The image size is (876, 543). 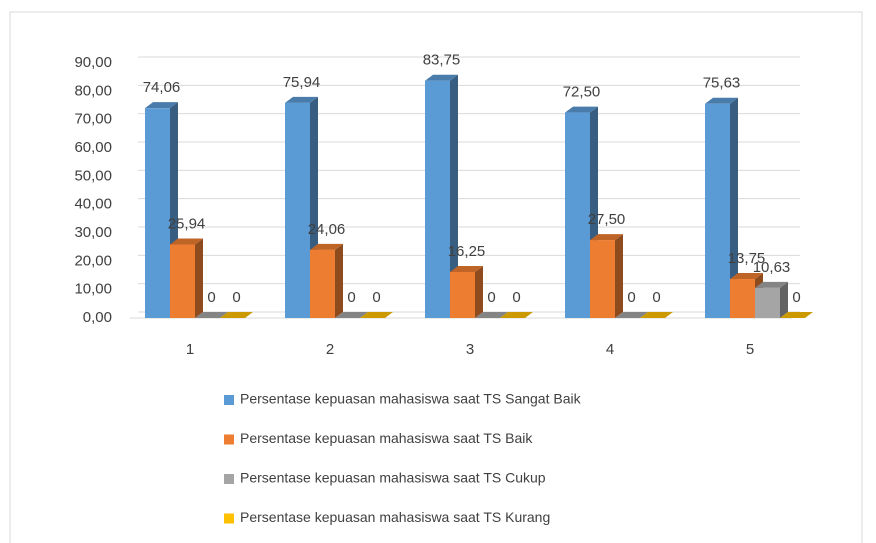 I want to click on data-label: 24,06, so click(x=327, y=229).